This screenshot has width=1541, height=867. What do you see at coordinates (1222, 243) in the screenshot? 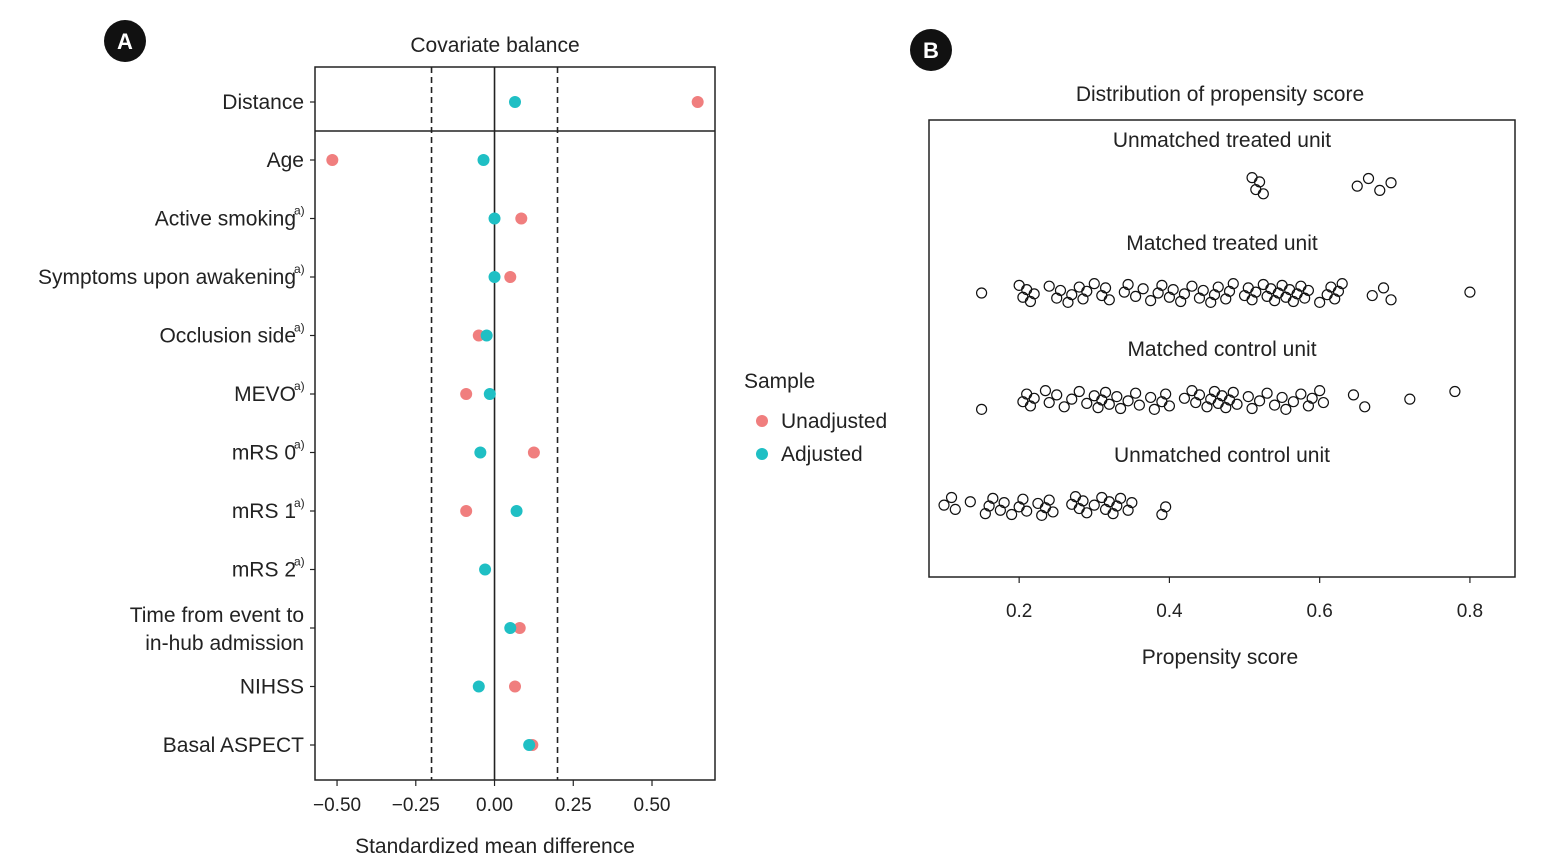
I see `group-title-matched-treated-unit: Matched treated unit` at bounding box center [1222, 243].